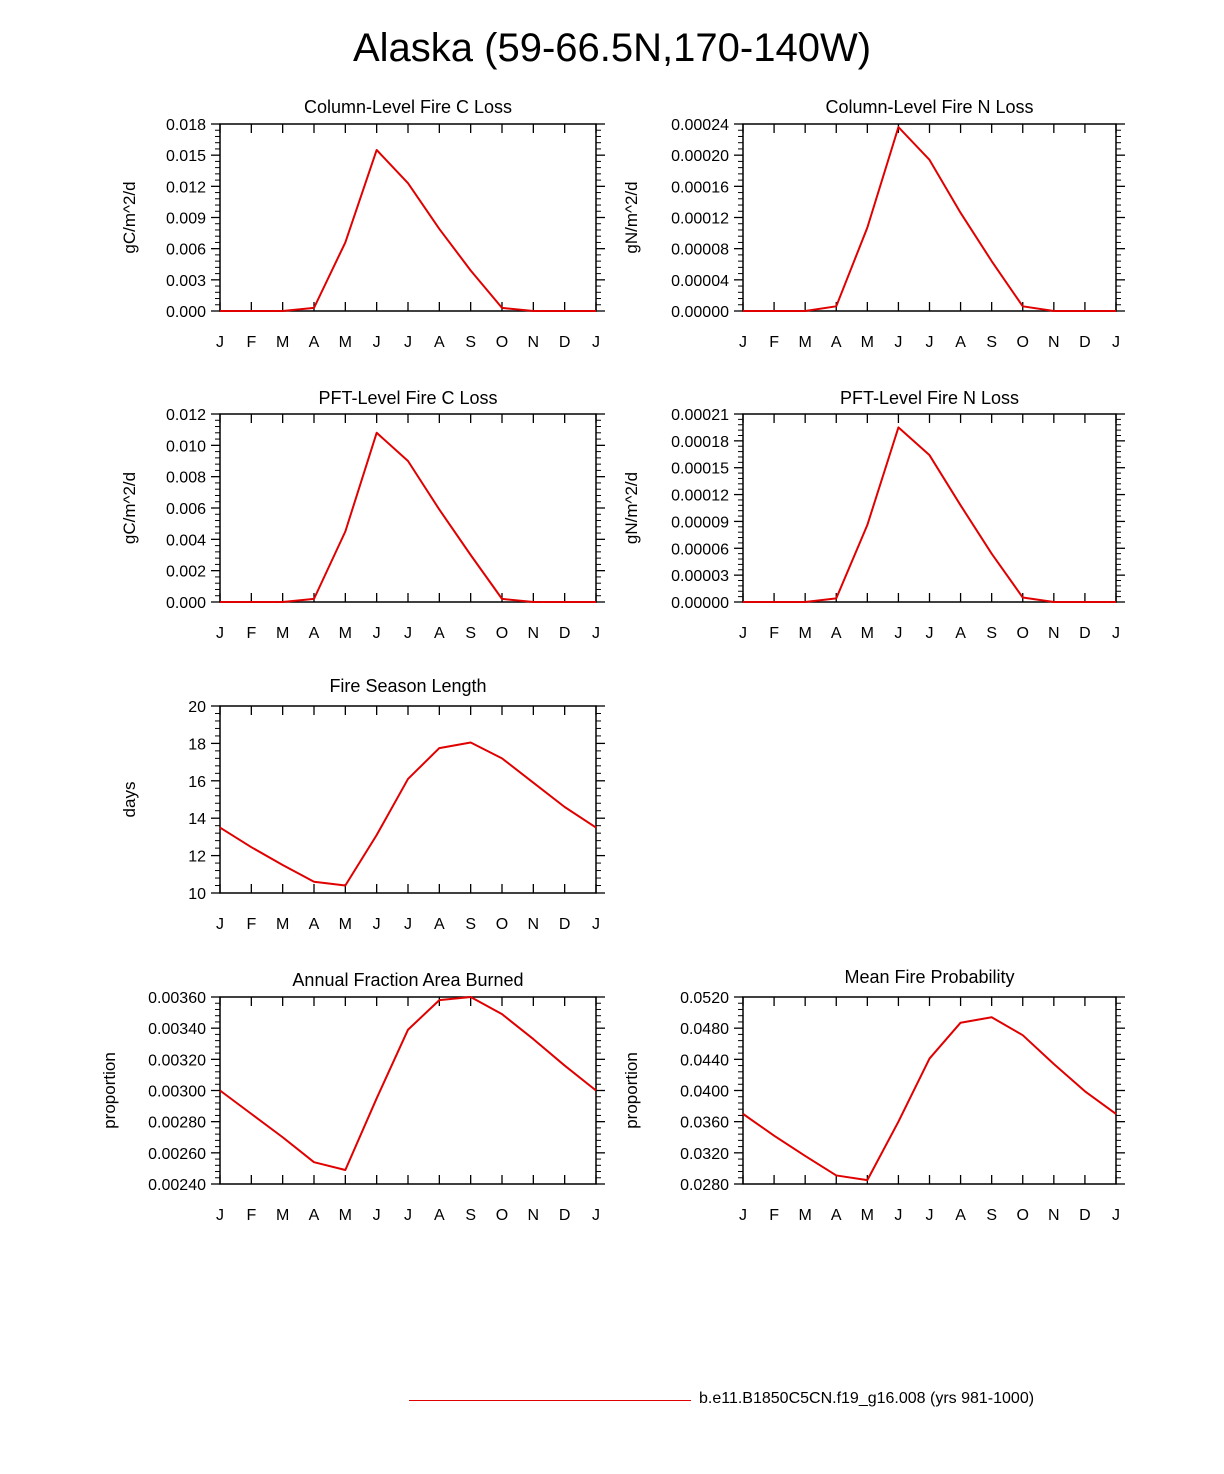 This screenshot has width=1224, height=1474. What do you see at coordinates (197, 819) in the screenshot?
I see `y-tick-label: 14` at bounding box center [197, 819].